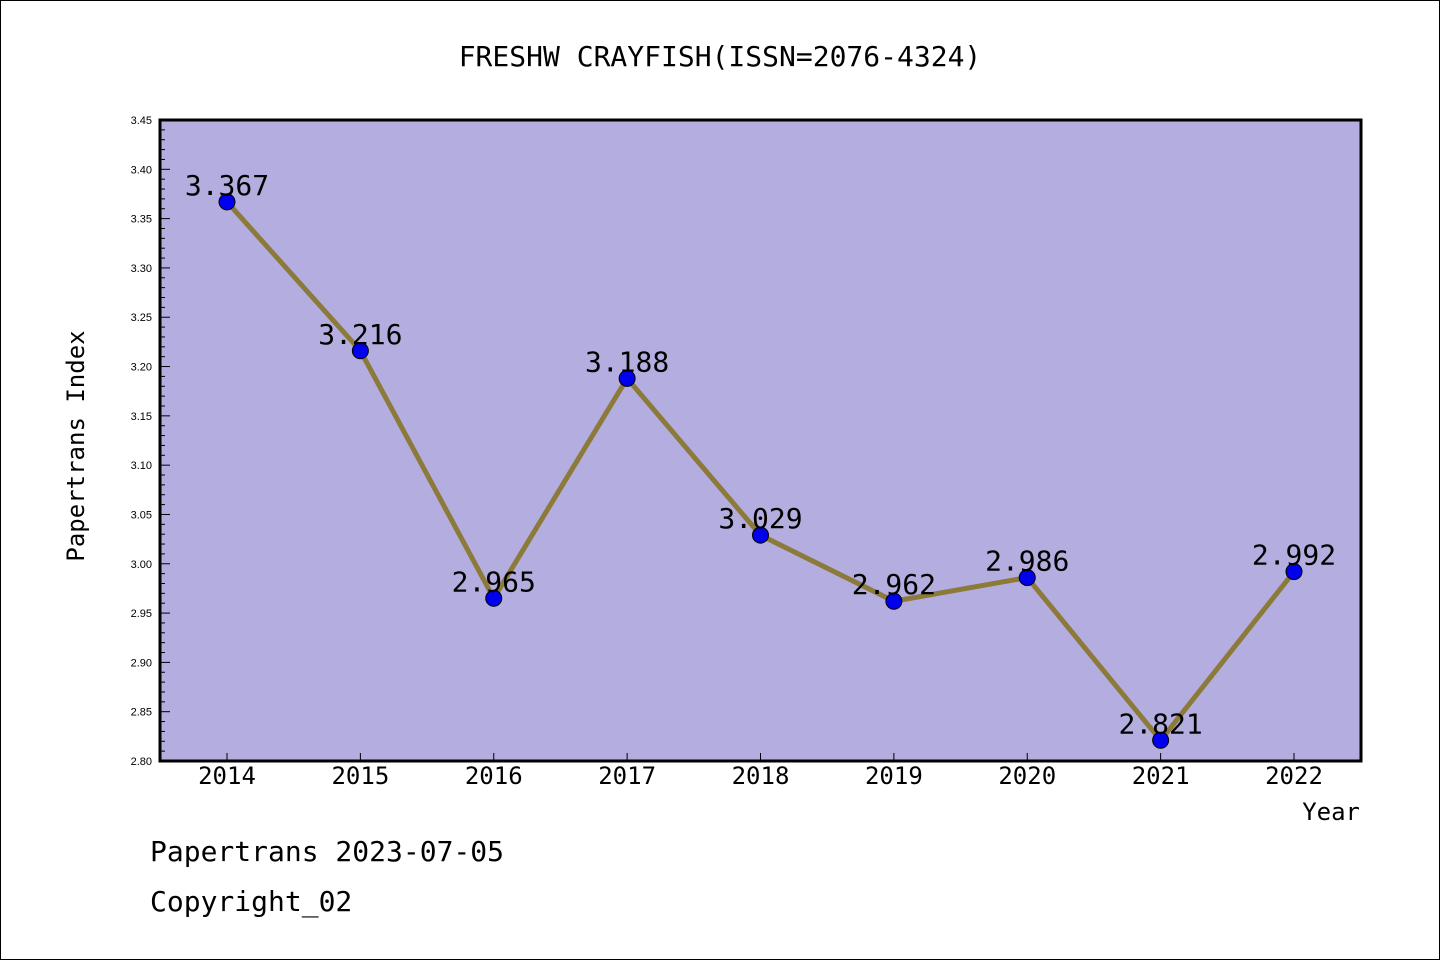  I want to click on footer-date: Papertrans 2023-07-05, so click(327, 851).